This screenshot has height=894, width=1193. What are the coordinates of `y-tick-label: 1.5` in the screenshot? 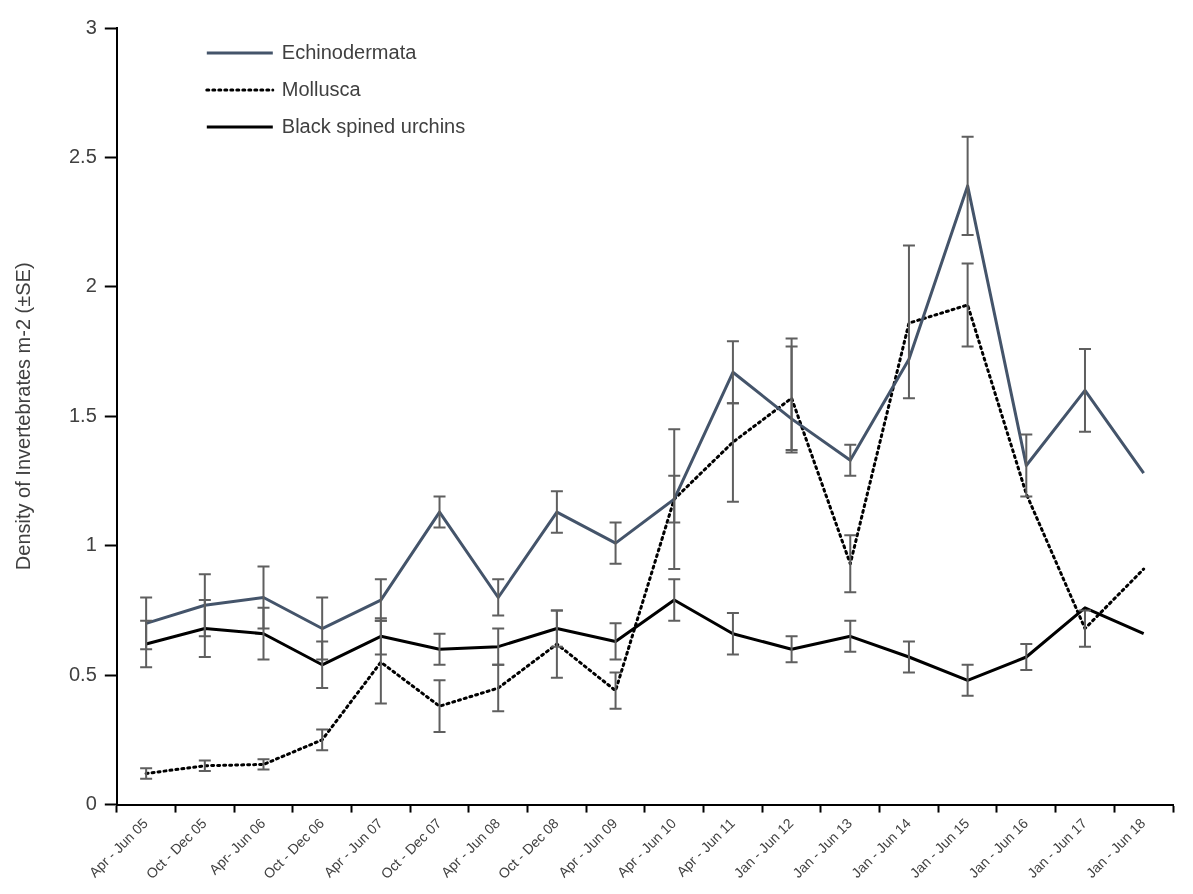 It's located at (82, 414).